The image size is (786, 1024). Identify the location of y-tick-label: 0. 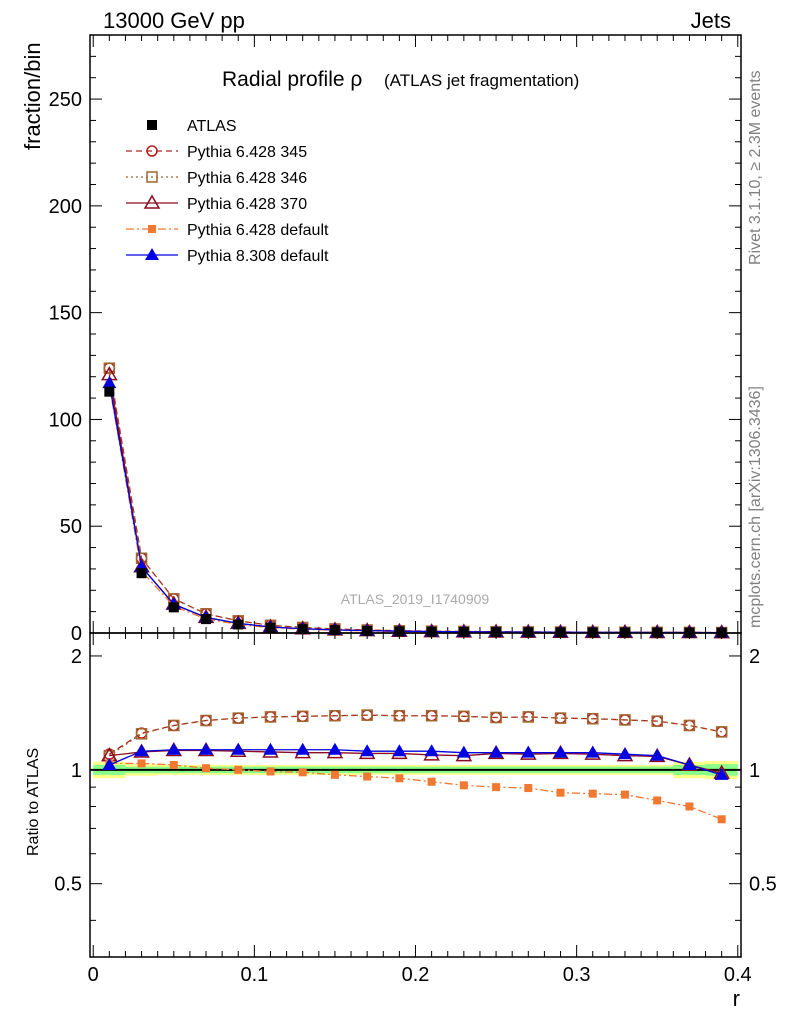
(76, 634).